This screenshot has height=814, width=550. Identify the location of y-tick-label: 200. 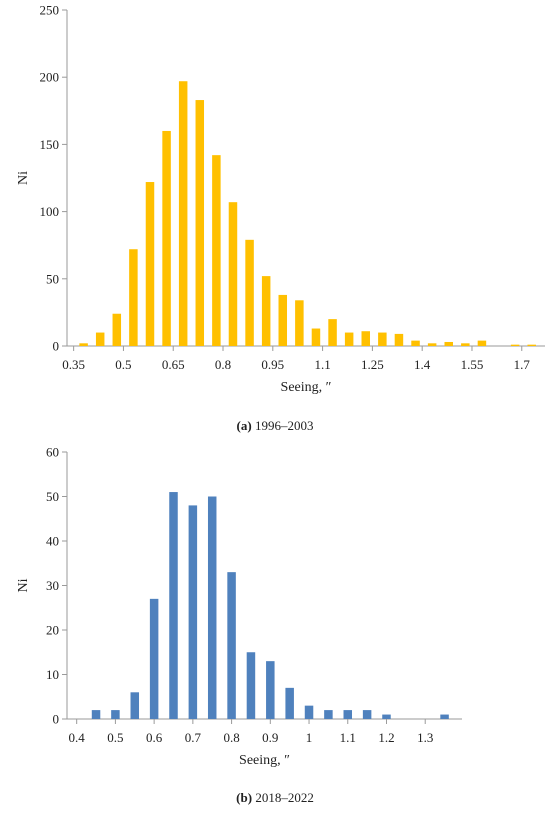
(50, 77).